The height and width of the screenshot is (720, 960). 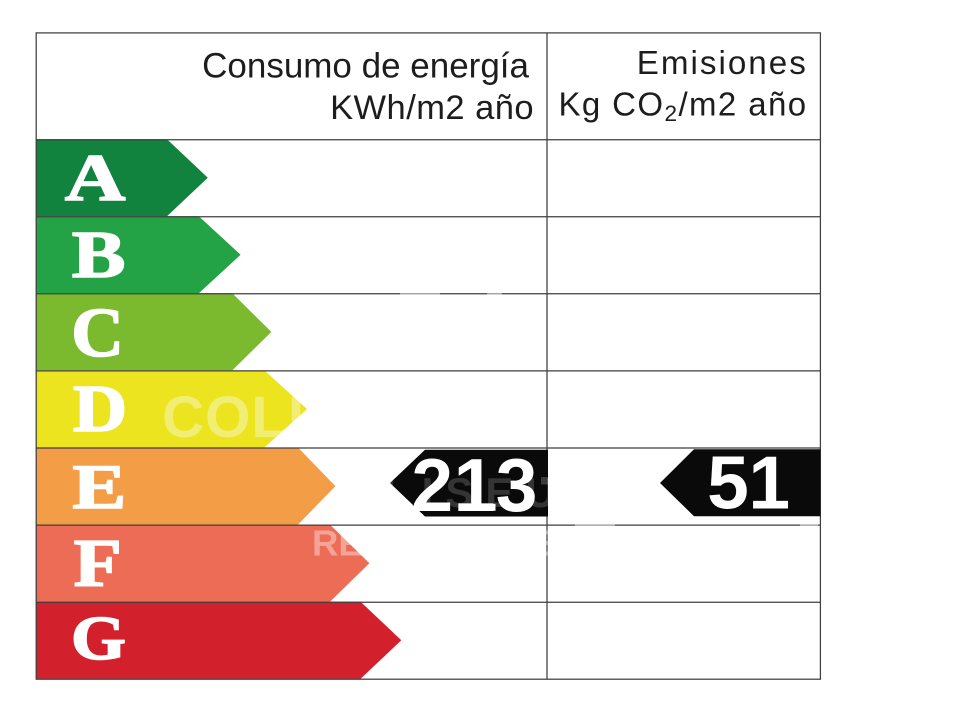 I want to click on svg-text: E, so click(x=100, y=486).